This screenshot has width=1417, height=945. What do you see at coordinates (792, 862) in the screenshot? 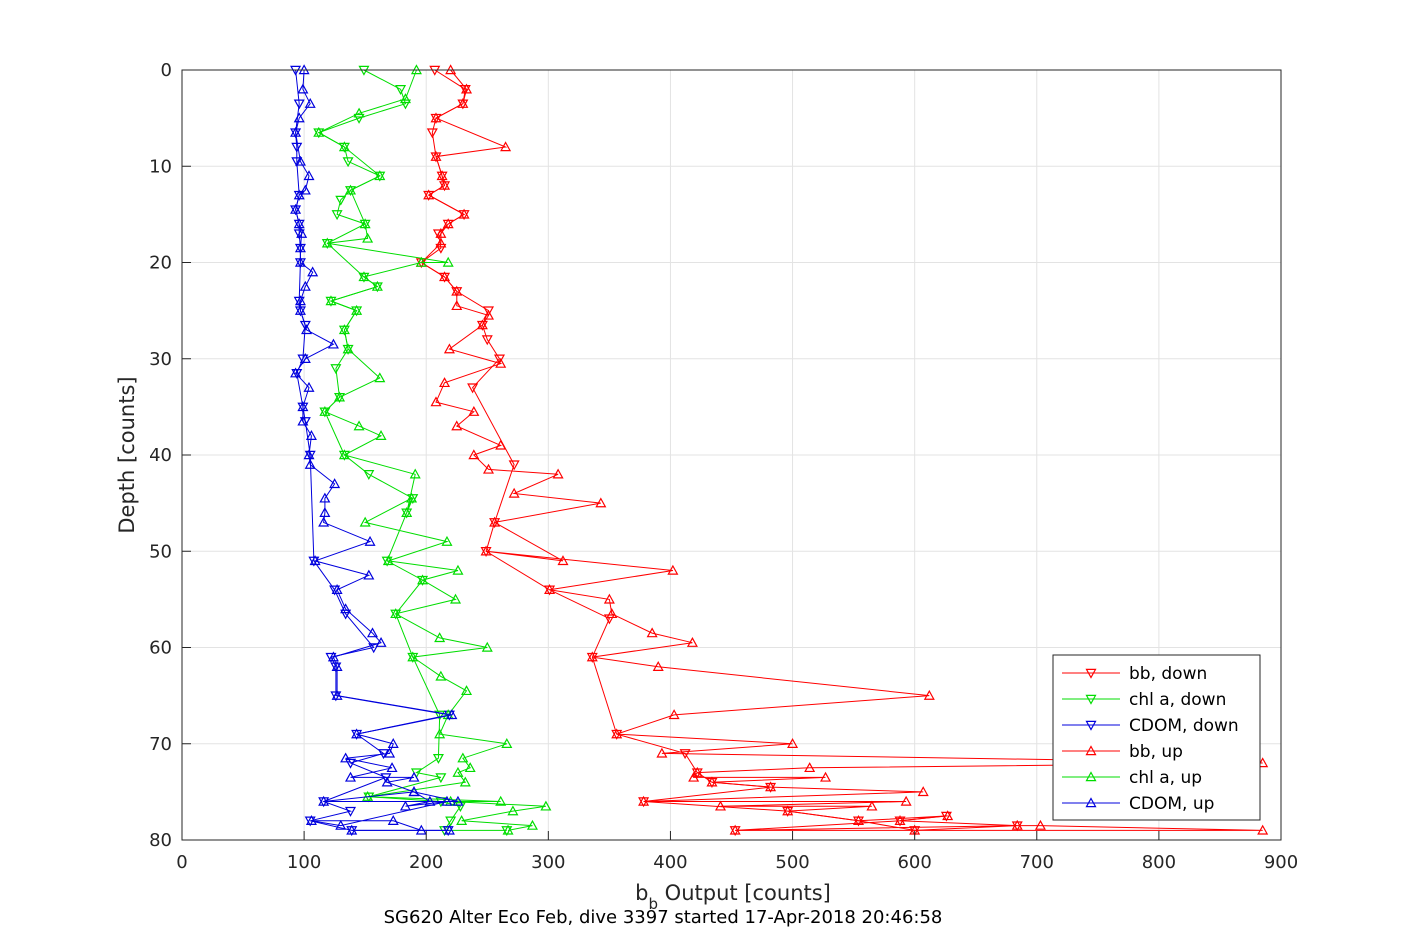
I see `x-tick-label: 500` at bounding box center [792, 862].